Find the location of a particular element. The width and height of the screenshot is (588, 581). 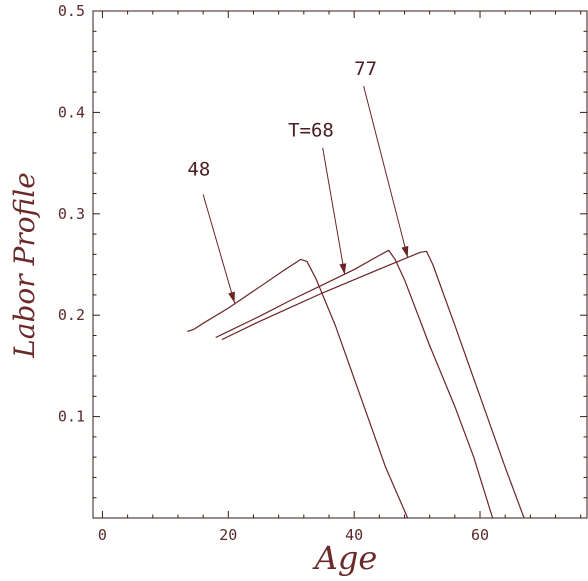

y-axis-title: Labor Profile is located at coordinates (24, 265).